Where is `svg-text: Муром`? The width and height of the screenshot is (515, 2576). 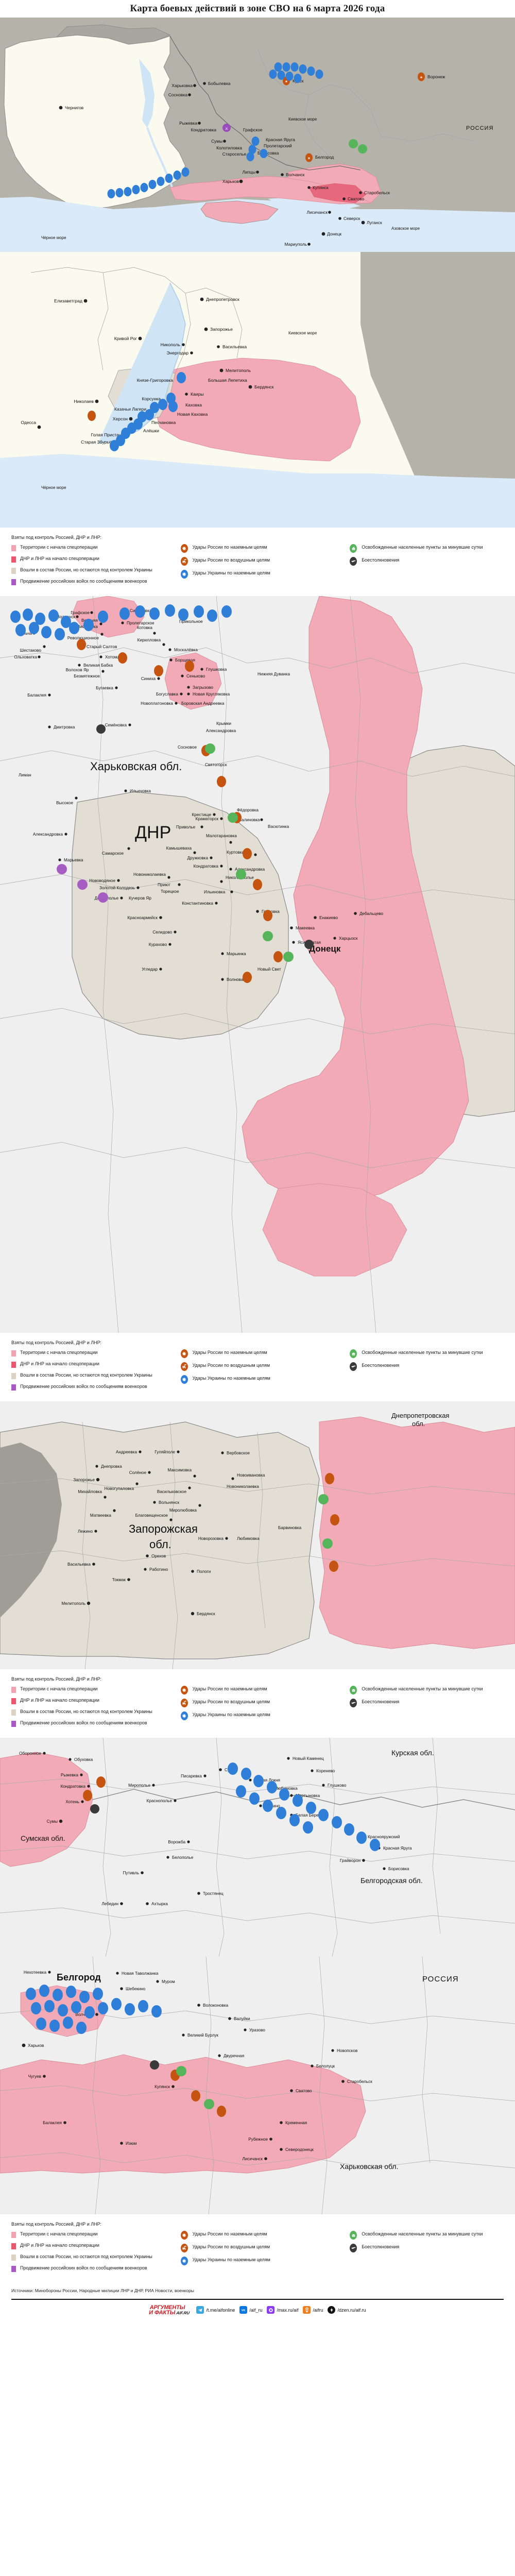 svg-text: Муром is located at coordinates (168, 1982).